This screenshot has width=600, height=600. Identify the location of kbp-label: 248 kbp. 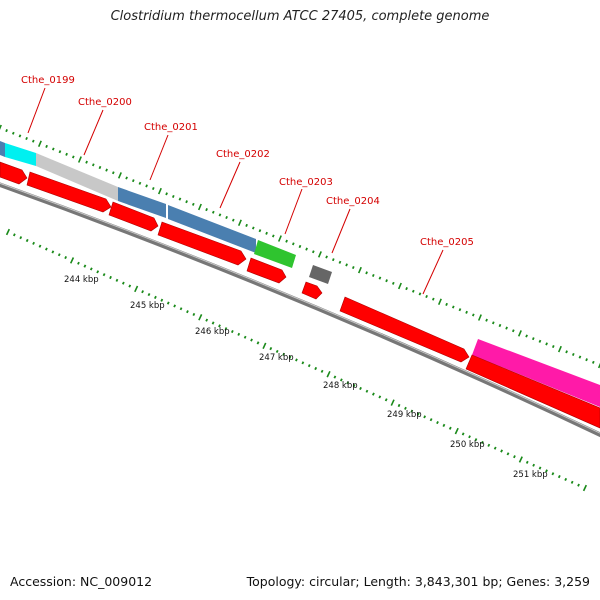
(340, 386).